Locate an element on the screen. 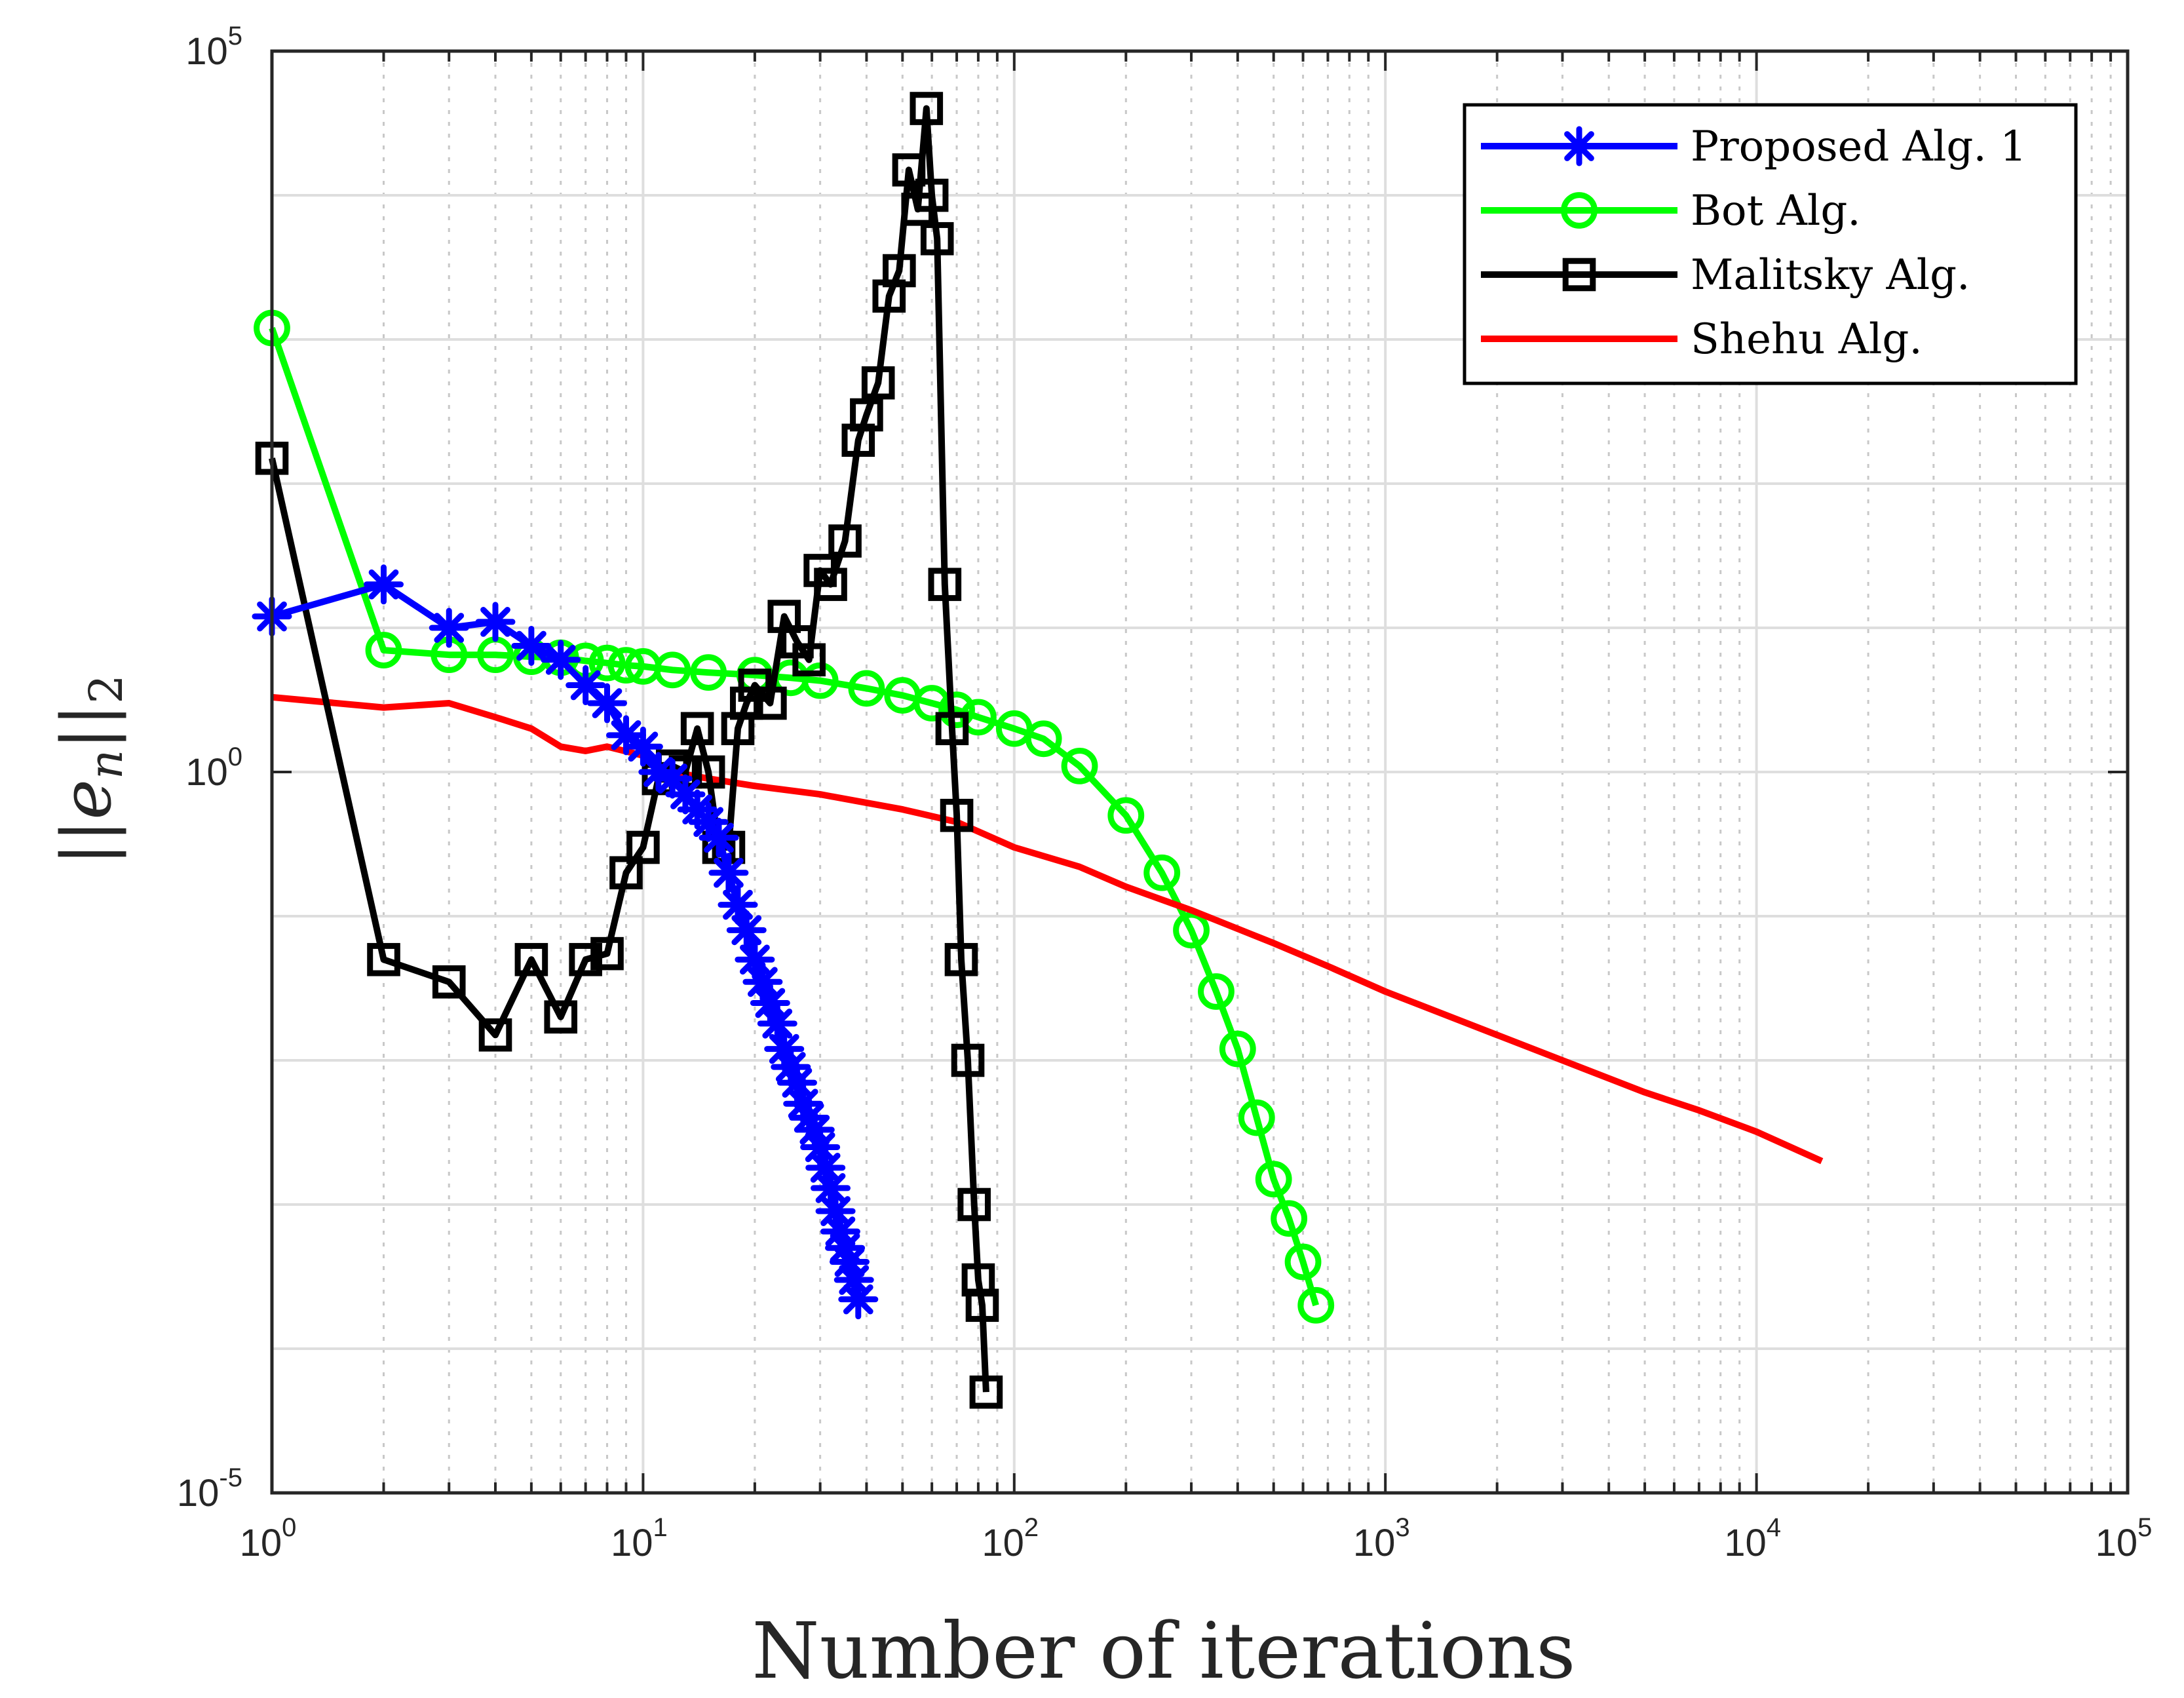 This screenshot has width=2184, height=1698. x-tick-label: 10⁴ is located at coordinates (1752, 1538).